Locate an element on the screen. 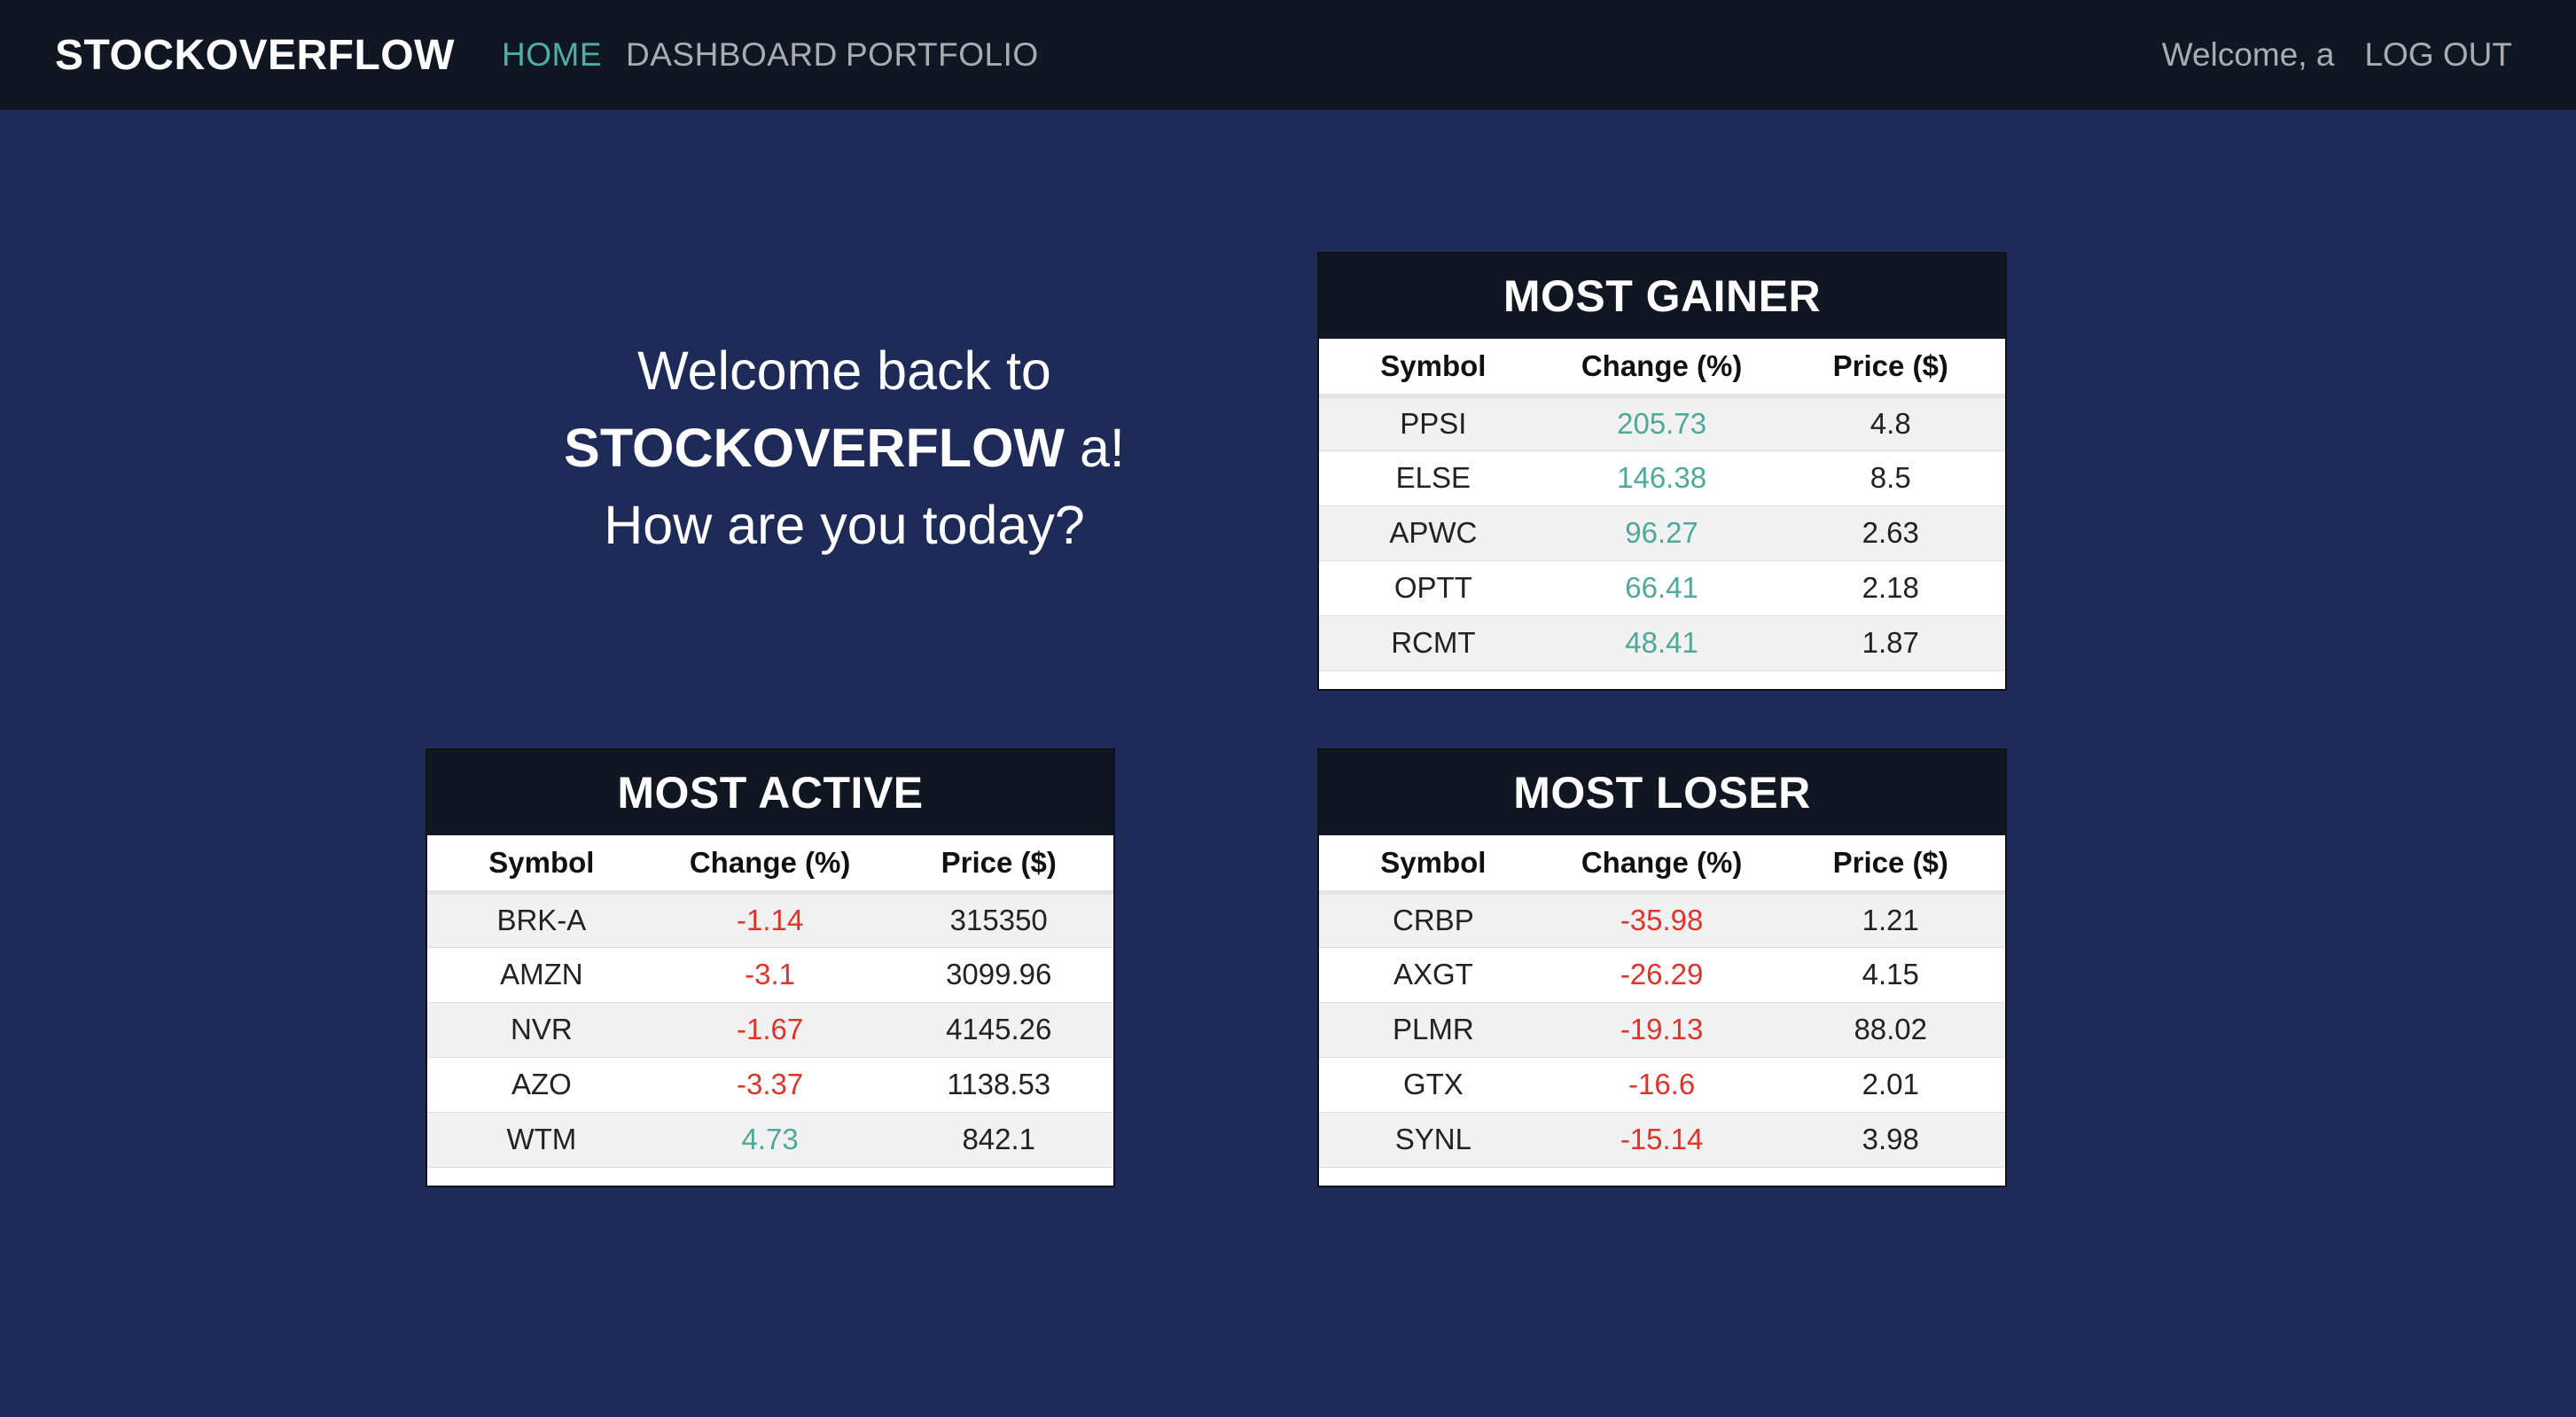 The height and width of the screenshot is (1417, 2576). change-cell: -3.1 is located at coordinates (770, 975).